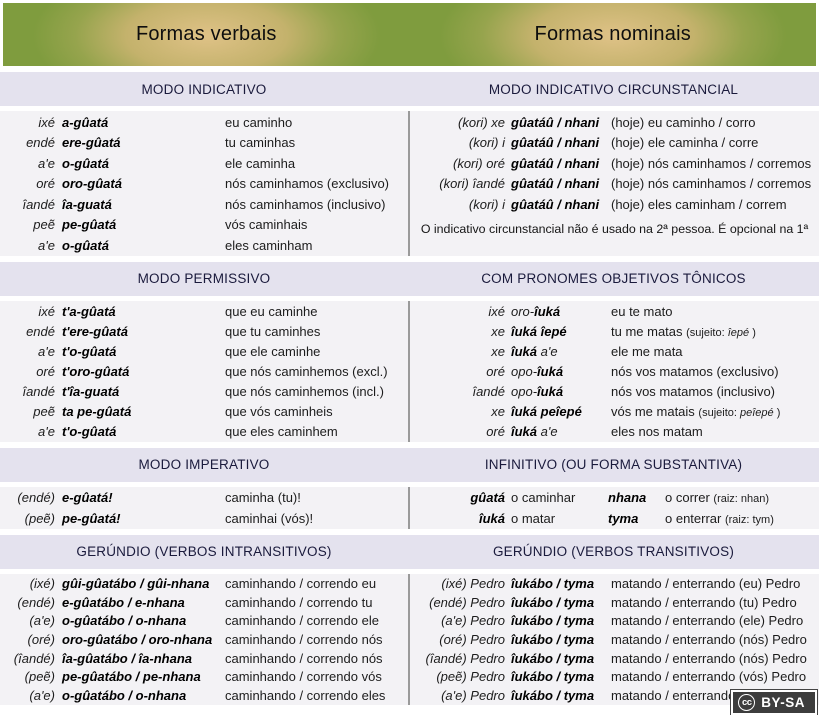 The width and height of the screenshot is (819, 715). Describe the element at coordinates (279, 411) in the screenshot. I see `translation-cell: que vós caminheis` at that location.